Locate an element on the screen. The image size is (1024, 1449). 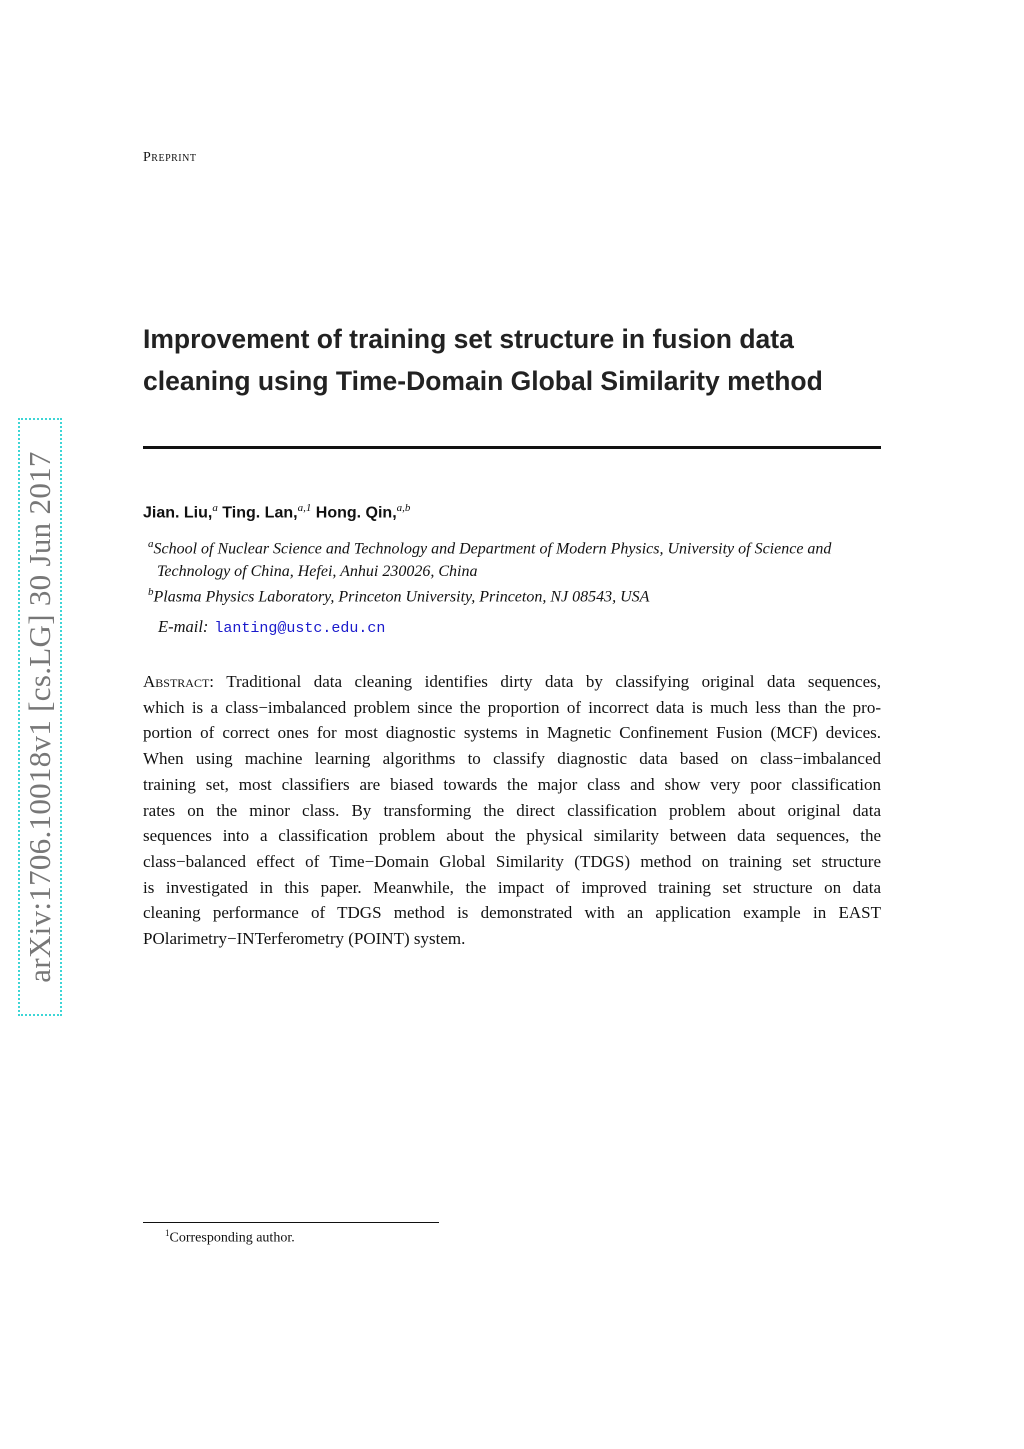
title-rule is located at coordinates (512, 447).